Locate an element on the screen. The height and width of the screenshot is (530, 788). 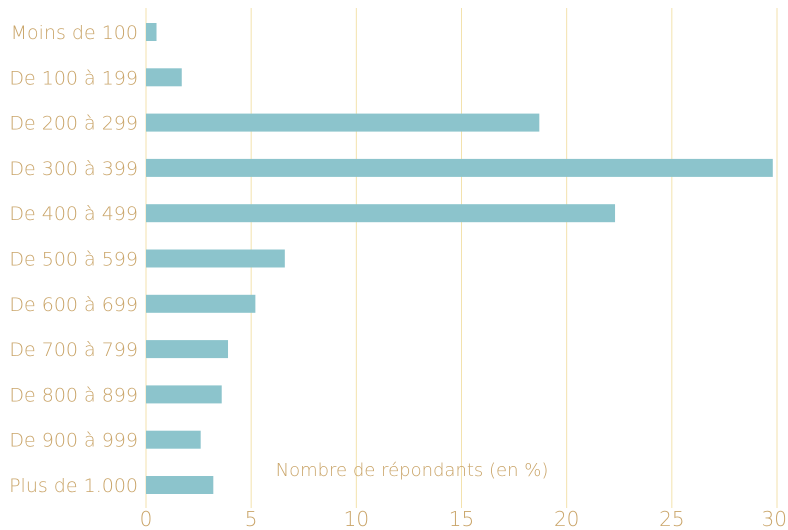
category-label: De 500 à 599 is located at coordinates (73, 260).